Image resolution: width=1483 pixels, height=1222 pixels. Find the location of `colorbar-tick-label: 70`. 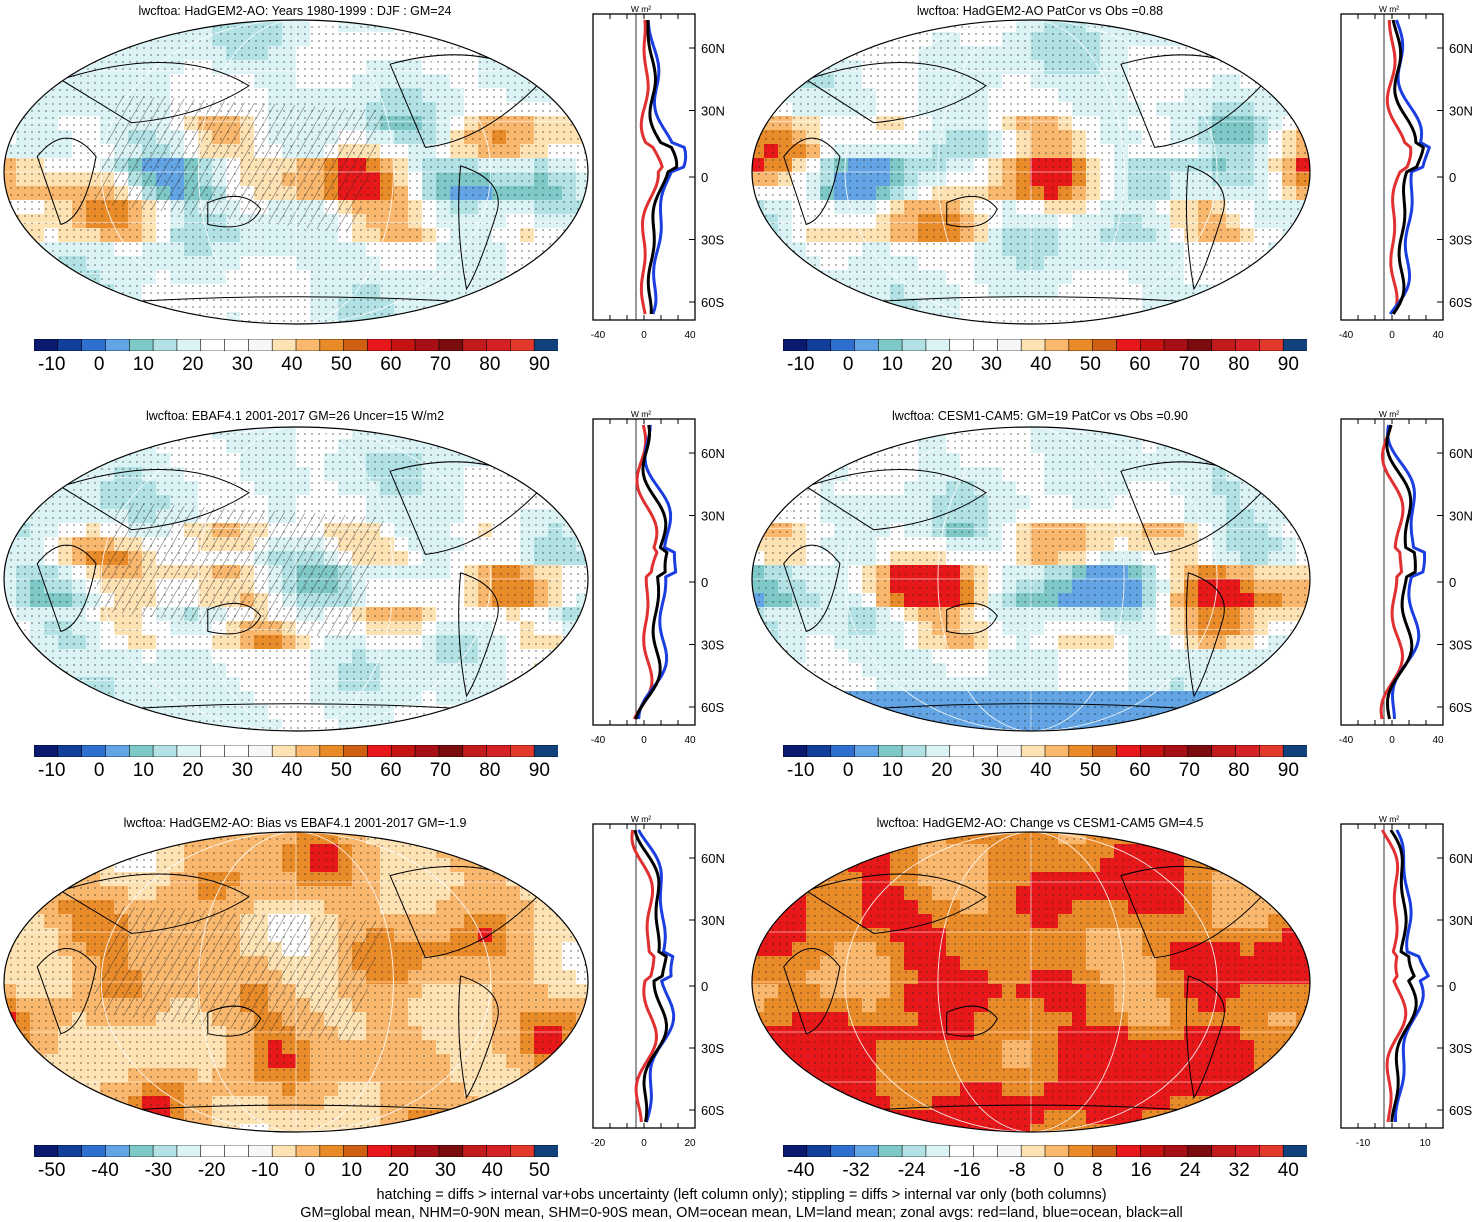

colorbar-tick-label: 70 is located at coordinates (440, 771).